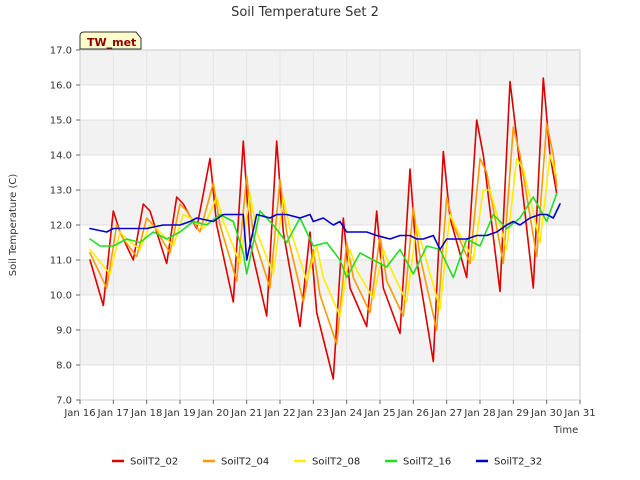 Image resolution: width=640 pixels, height=480 pixels. I want to click on x-tick-label: Jan 31, so click(579, 413).